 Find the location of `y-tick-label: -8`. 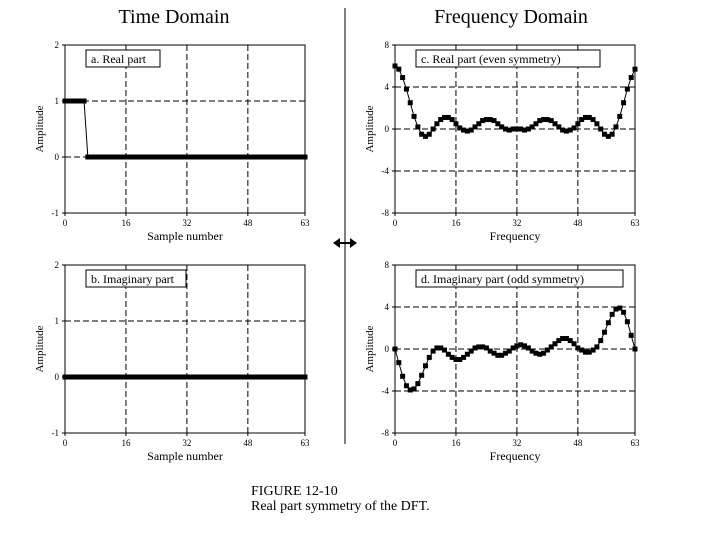

y-tick-label: -8 is located at coordinates (386, 433).